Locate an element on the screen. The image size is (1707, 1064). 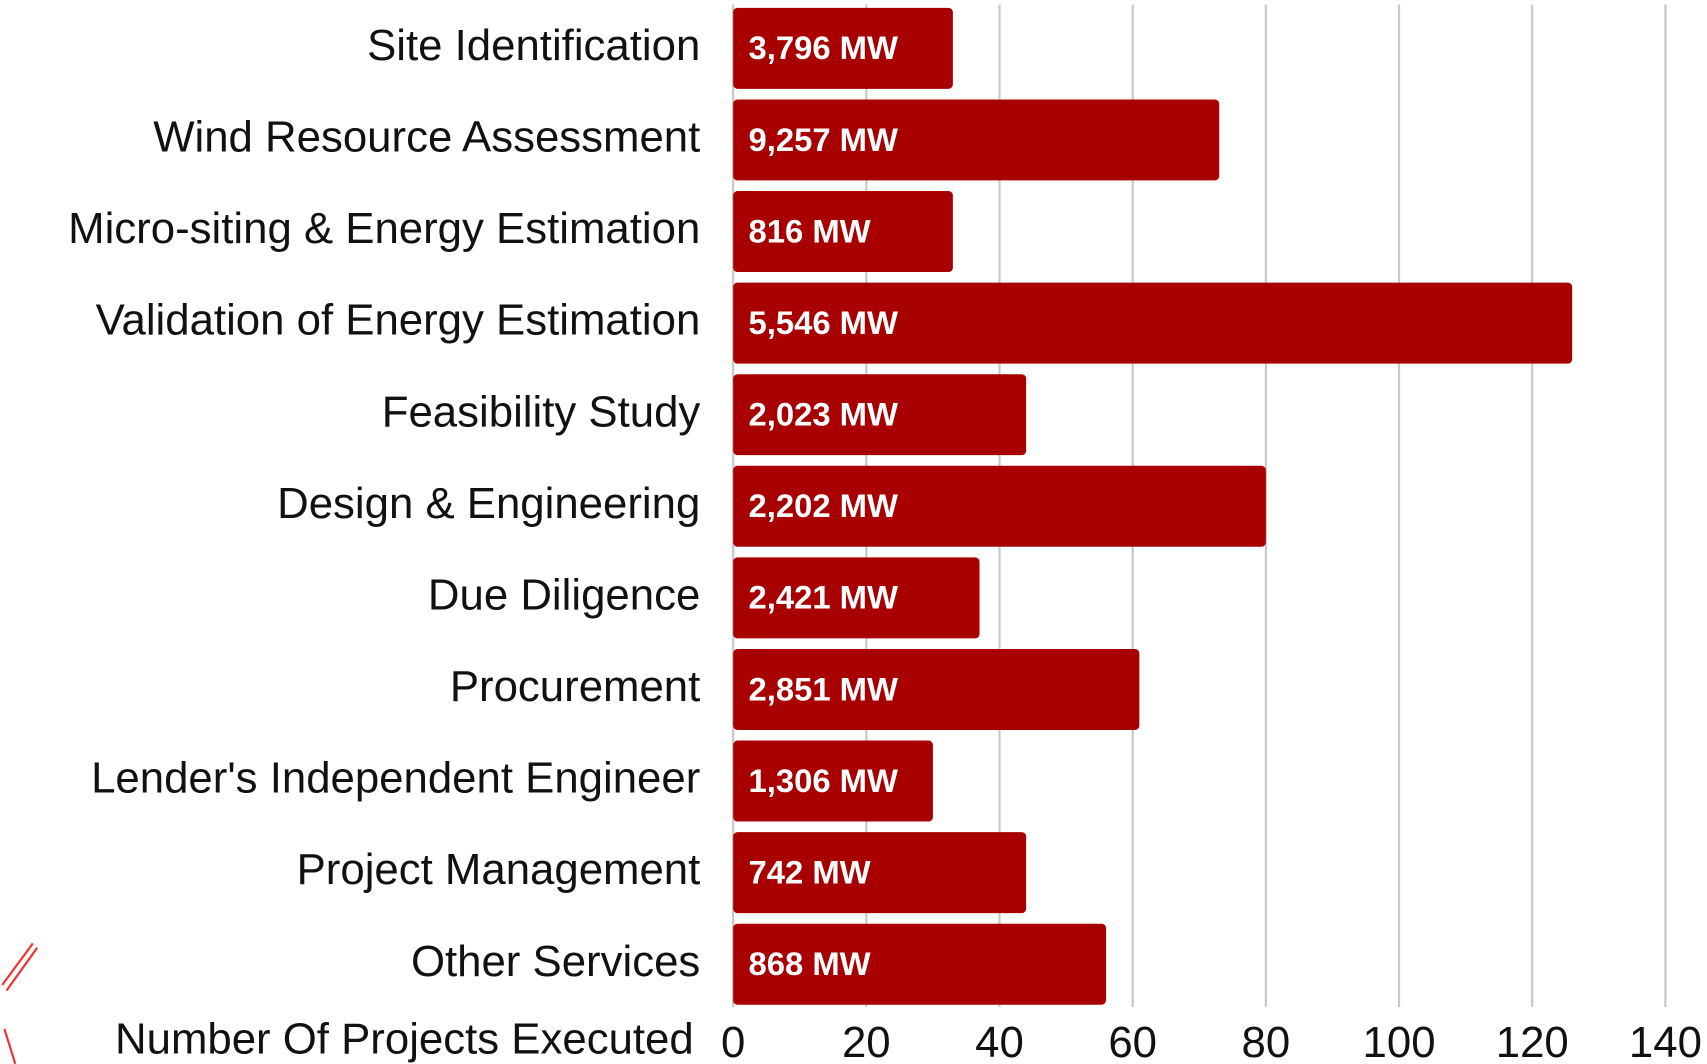
bar-label: 816 MW is located at coordinates (809, 230).